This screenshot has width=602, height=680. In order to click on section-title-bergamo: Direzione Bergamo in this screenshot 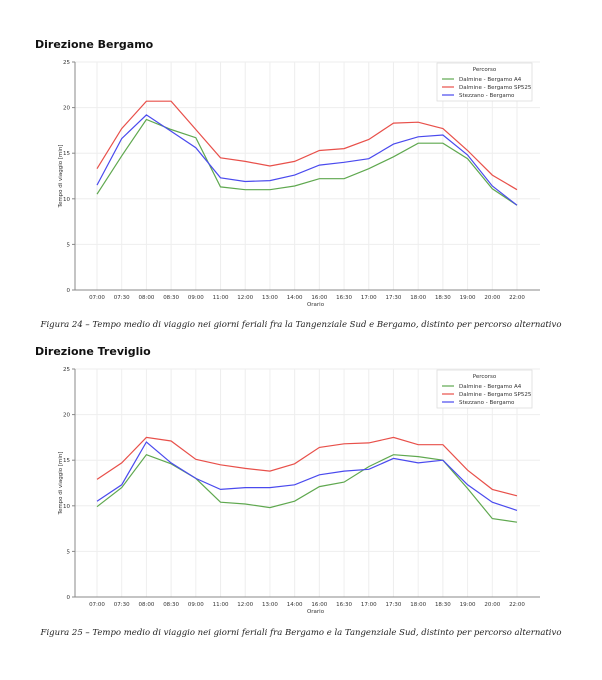, I will do `click(94, 44)`.